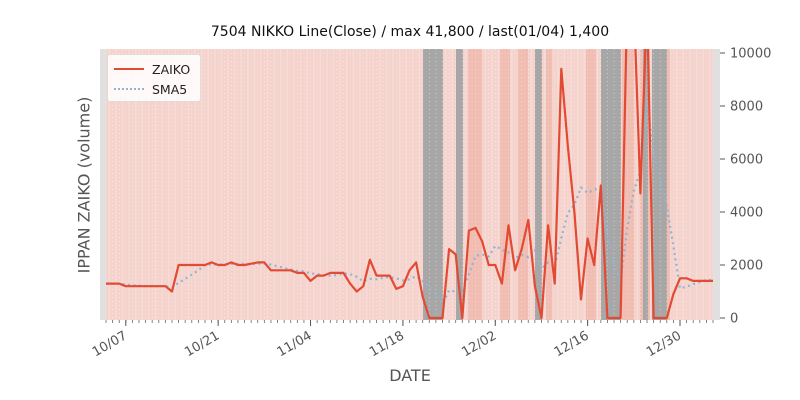 The width and height of the screenshot is (800, 400). I want to click on y-tick-label: 10000, so click(750, 54).